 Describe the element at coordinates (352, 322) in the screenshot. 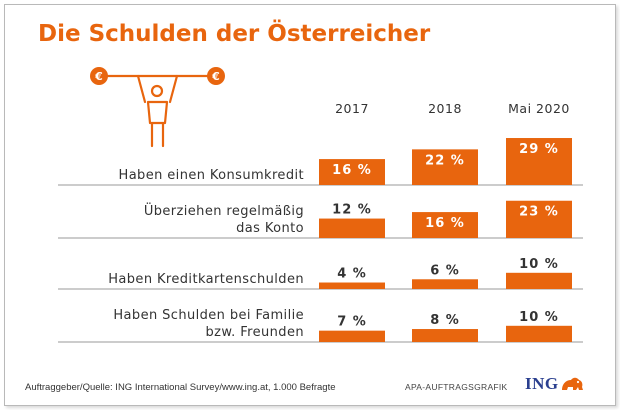

I see `data-label: 7 %` at that location.